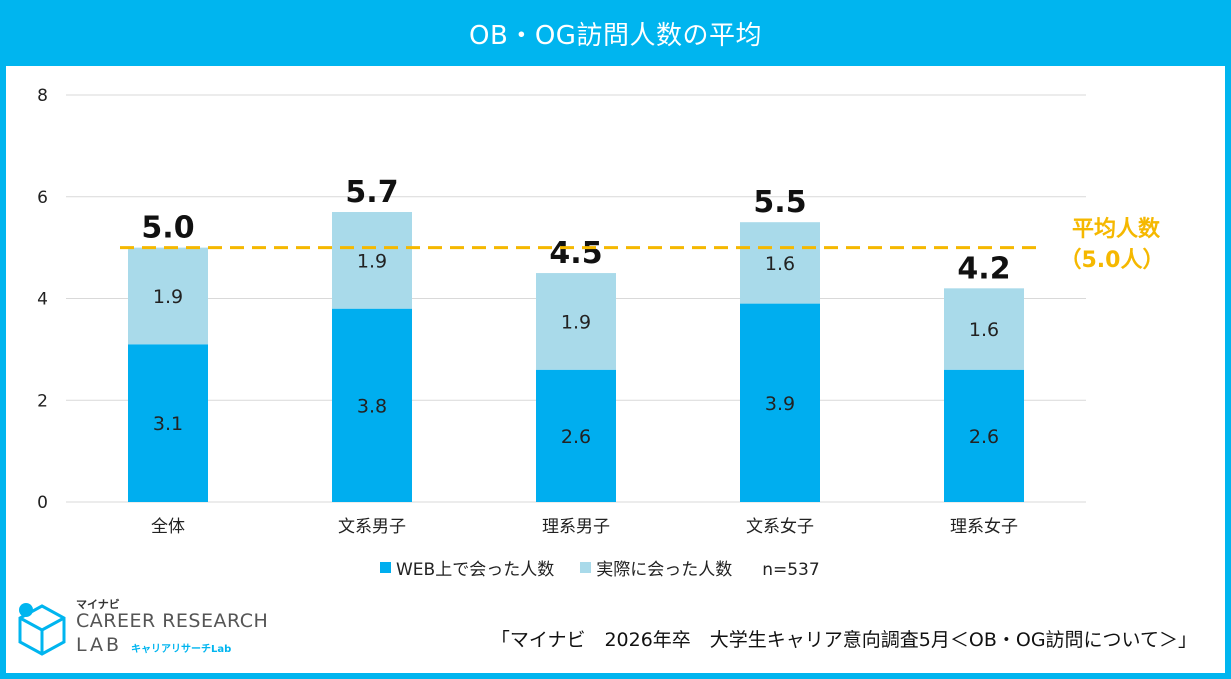 The width and height of the screenshot is (1231, 679). What do you see at coordinates (42, 401) in the screenshot?
I see `y-tick-label: 2` at bounding box center [42, 401].